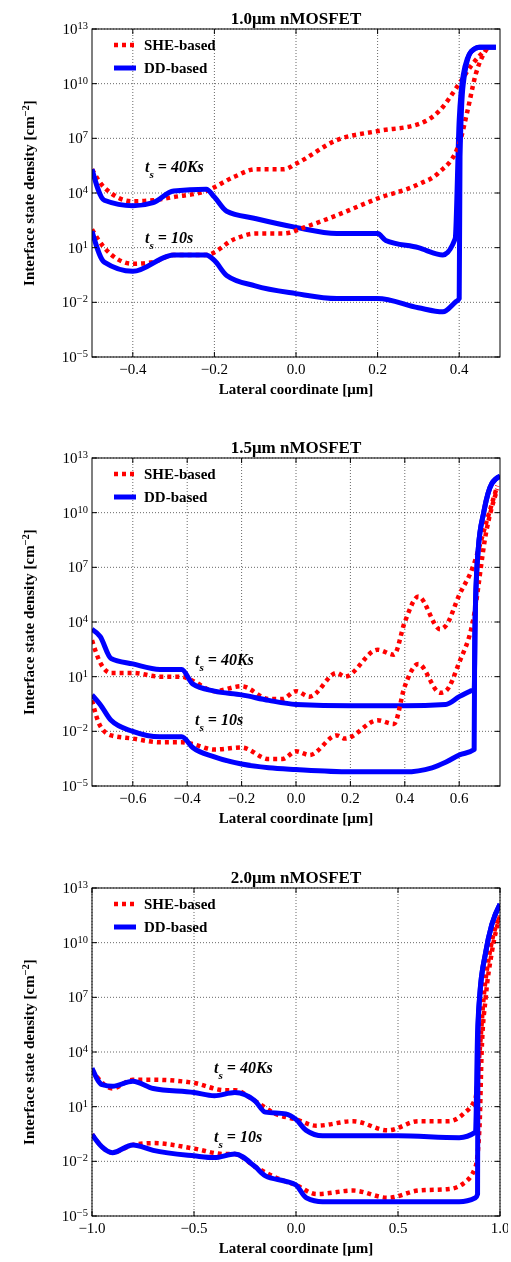  I want to click on x-tick-label: 1.0, so click(500, 1228).